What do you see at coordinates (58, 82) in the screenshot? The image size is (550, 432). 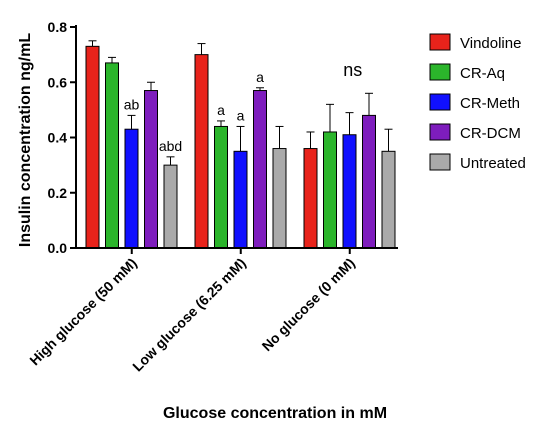 I see `y-tick-label: 0.6` at bounding box center [58, 82].